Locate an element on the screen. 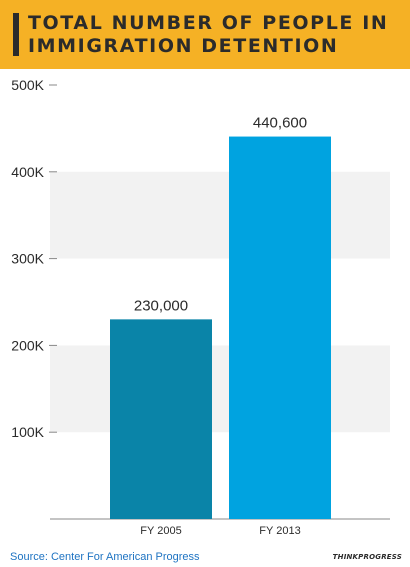  x-tick-label-1: FY 2013 is located at coordinates (279, 531).